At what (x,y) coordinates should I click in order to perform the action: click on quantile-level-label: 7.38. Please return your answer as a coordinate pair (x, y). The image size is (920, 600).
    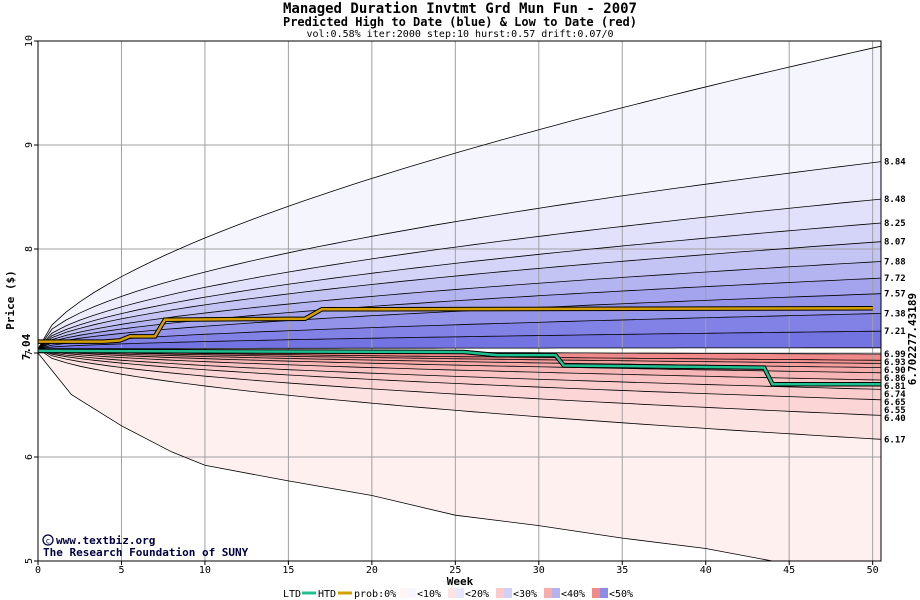
    Looking at the image, I should click on (895, 314).